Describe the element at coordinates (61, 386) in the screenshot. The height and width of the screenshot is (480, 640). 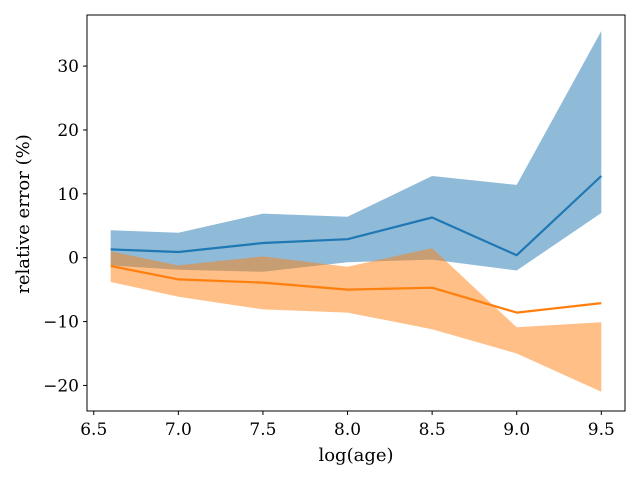
I see `y-tick-label: −20` at that location.